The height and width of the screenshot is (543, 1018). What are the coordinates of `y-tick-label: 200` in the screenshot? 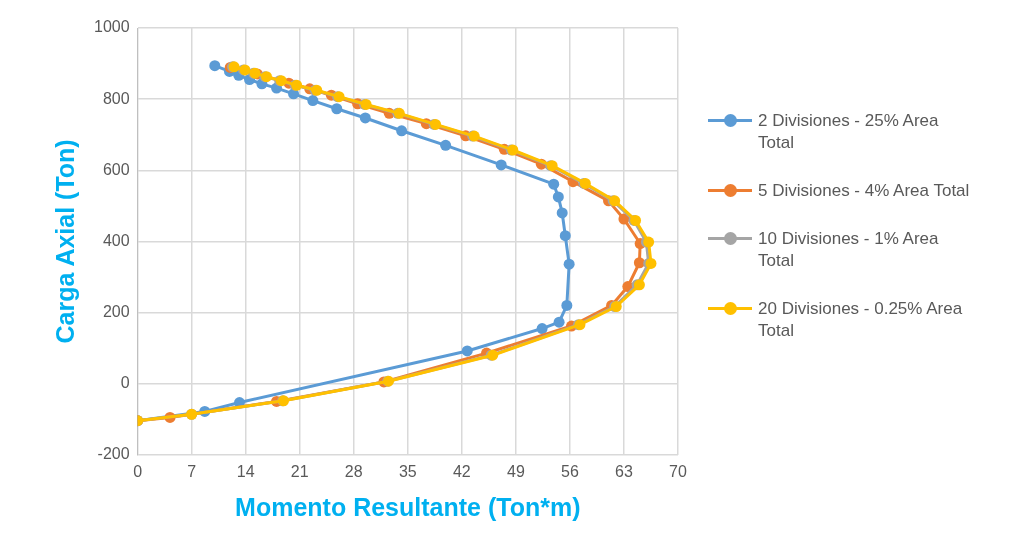 It's located at (116, 311).